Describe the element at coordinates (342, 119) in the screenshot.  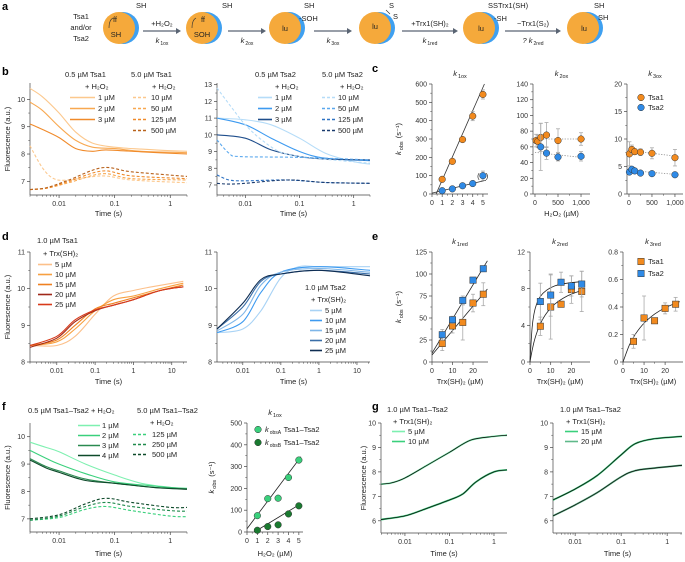
I see `legend-entry: 125 µM` at that location.